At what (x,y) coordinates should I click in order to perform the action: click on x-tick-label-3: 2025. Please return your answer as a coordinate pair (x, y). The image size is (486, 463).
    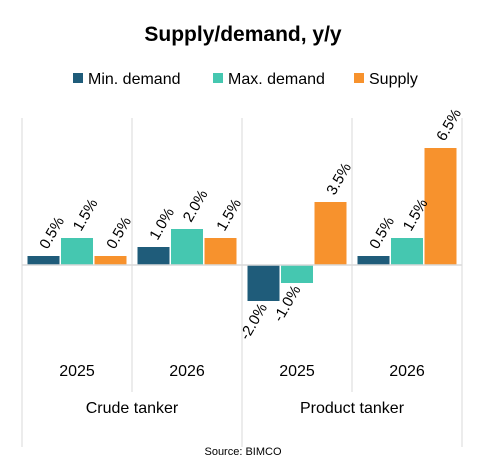
    Looking at the image, I should click on (297, 371).